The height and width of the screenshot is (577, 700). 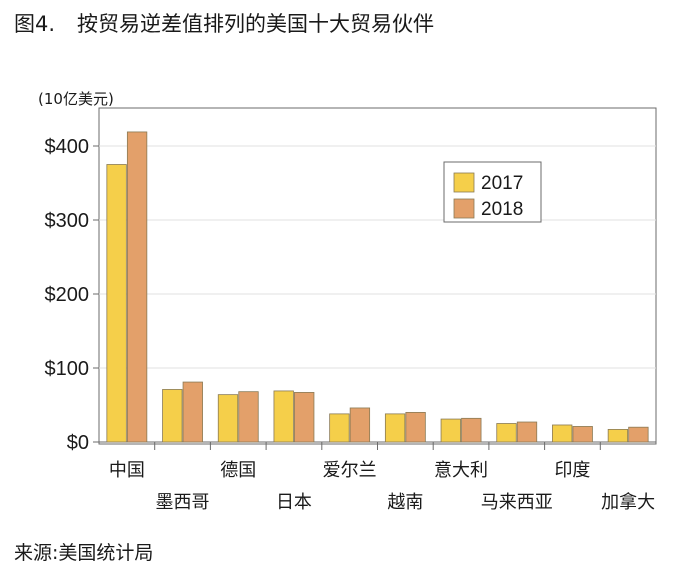 I want to click on x-category-label: 加拿大, so click(x=628, y=502).